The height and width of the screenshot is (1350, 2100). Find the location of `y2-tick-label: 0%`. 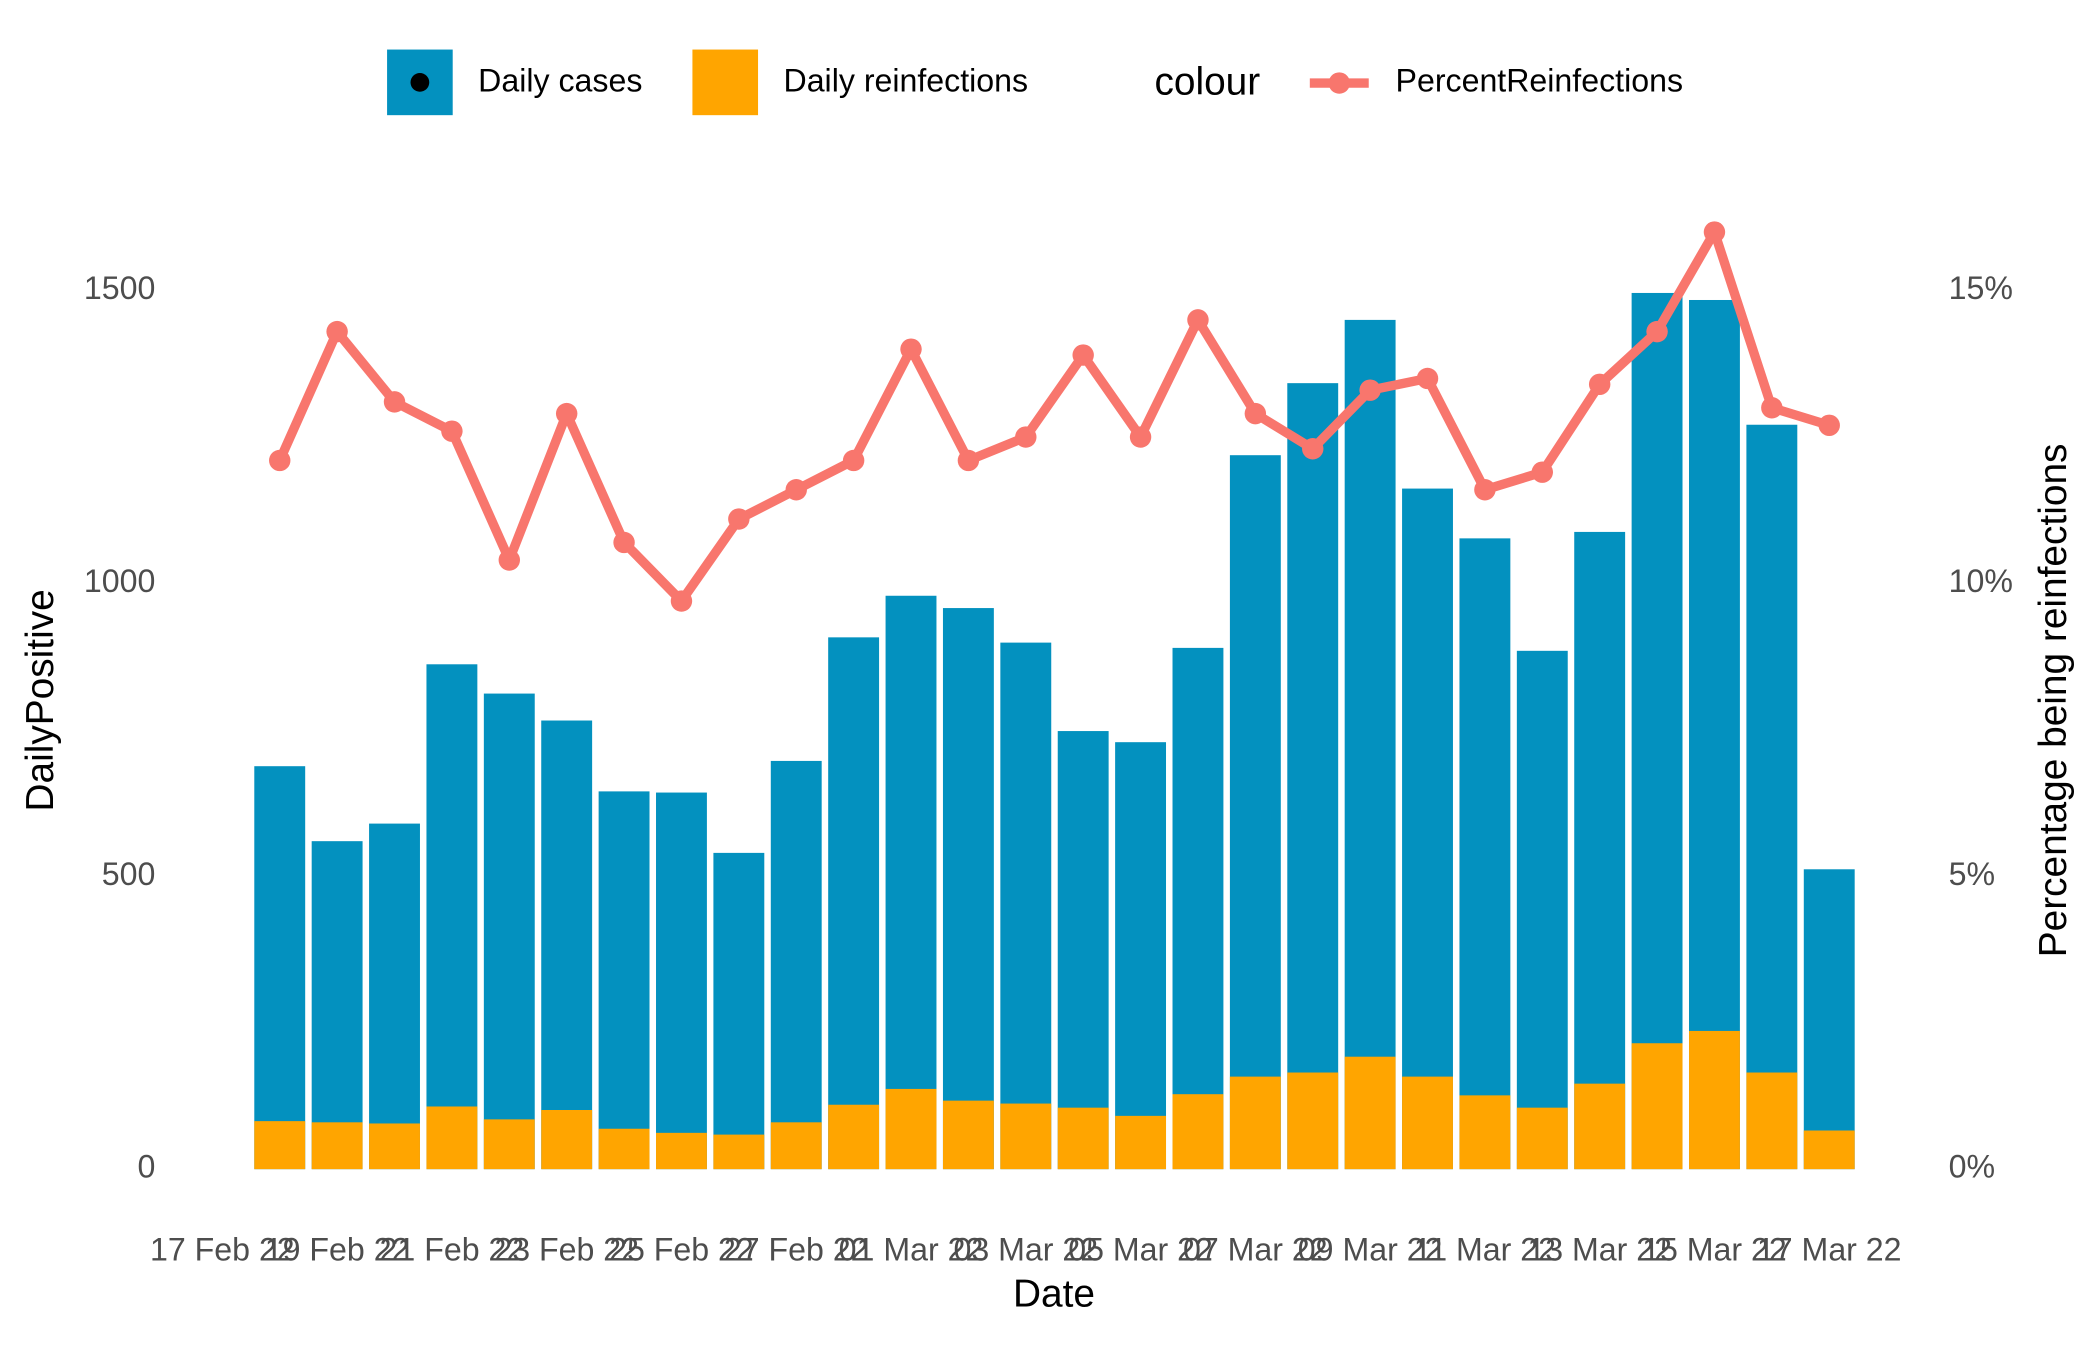

y2-tick-label: 0% is located at coordinates (1972, 1167).